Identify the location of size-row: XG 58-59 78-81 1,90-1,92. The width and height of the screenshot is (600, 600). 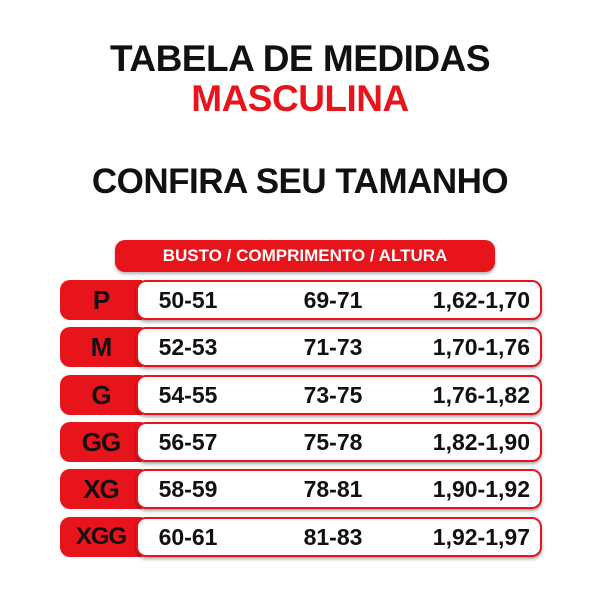
(301, 489).